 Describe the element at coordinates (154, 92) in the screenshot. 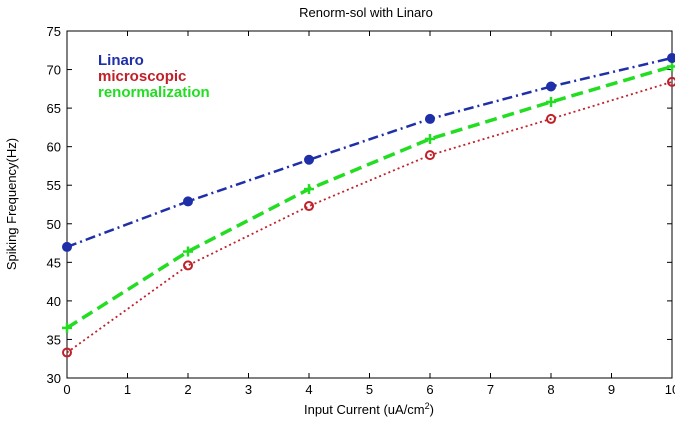

I see `legend-entry-renormalization: renormalization` at that location.